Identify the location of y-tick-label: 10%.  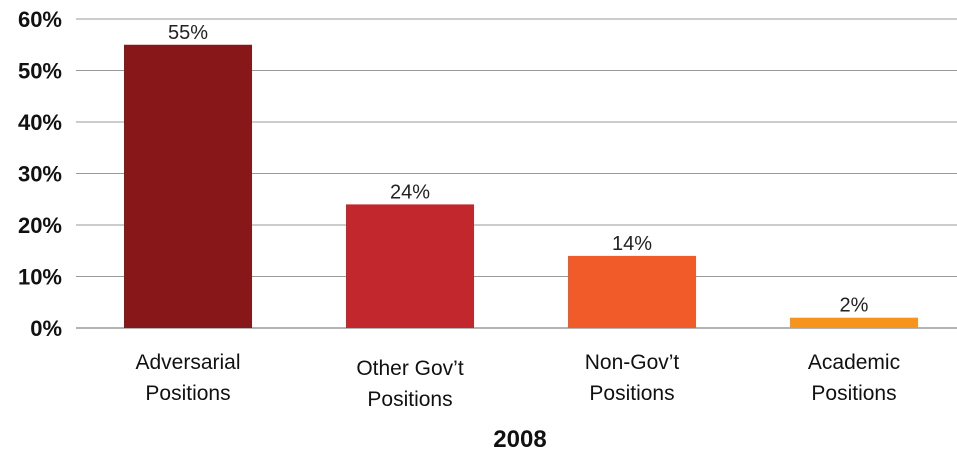
(40, 277).